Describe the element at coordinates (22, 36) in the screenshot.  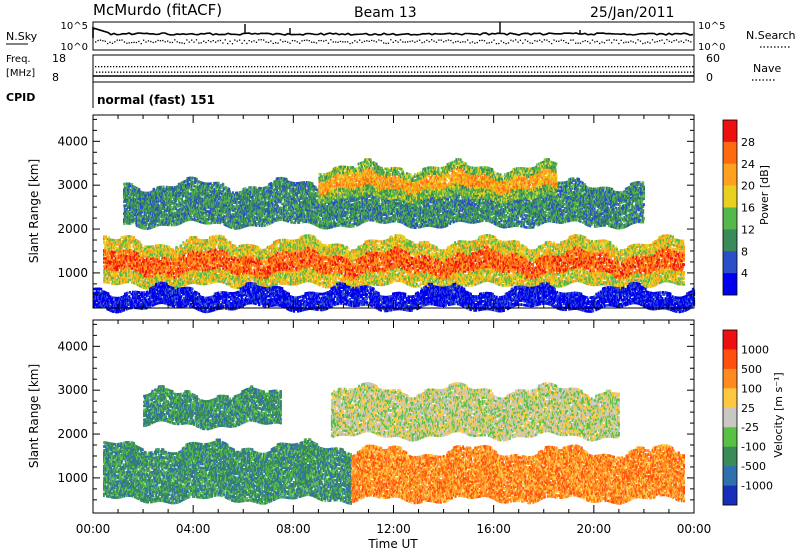
I see `nsky-label: N.Sky` at that location.